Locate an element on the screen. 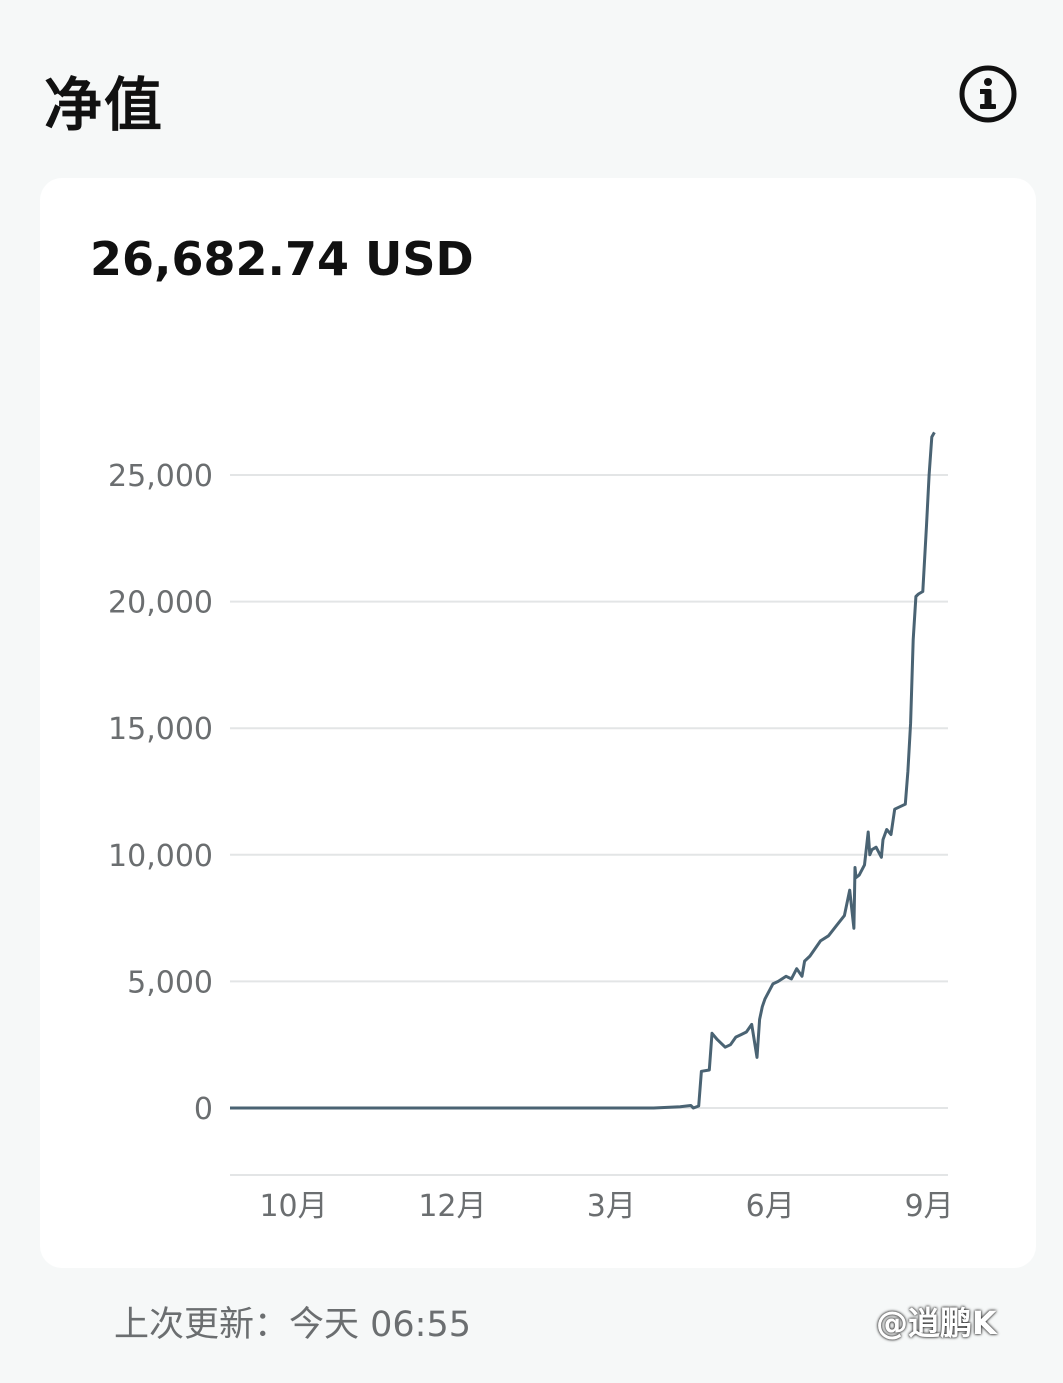 The image size is (1063, 1383). info-button is located at coordinates (988, 94).